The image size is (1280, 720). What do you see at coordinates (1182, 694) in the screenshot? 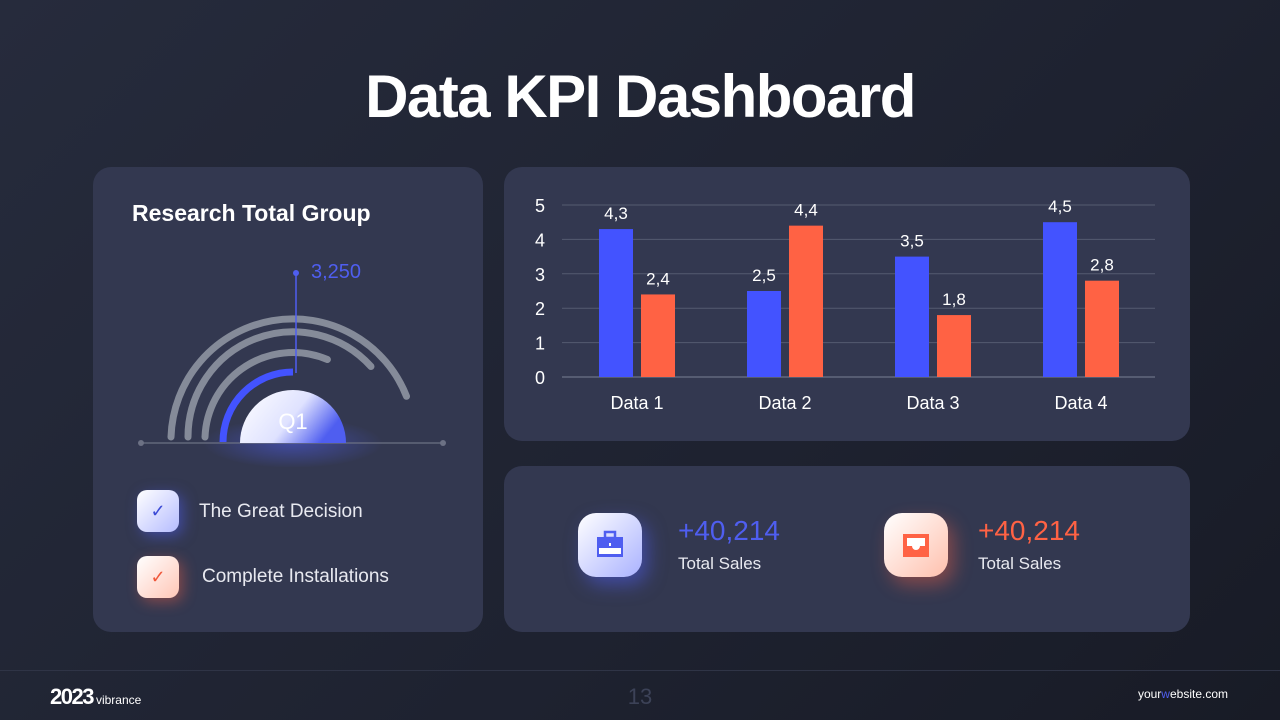
I see `website-link: yourwebsite.com` at bounding box center [1182, 694].